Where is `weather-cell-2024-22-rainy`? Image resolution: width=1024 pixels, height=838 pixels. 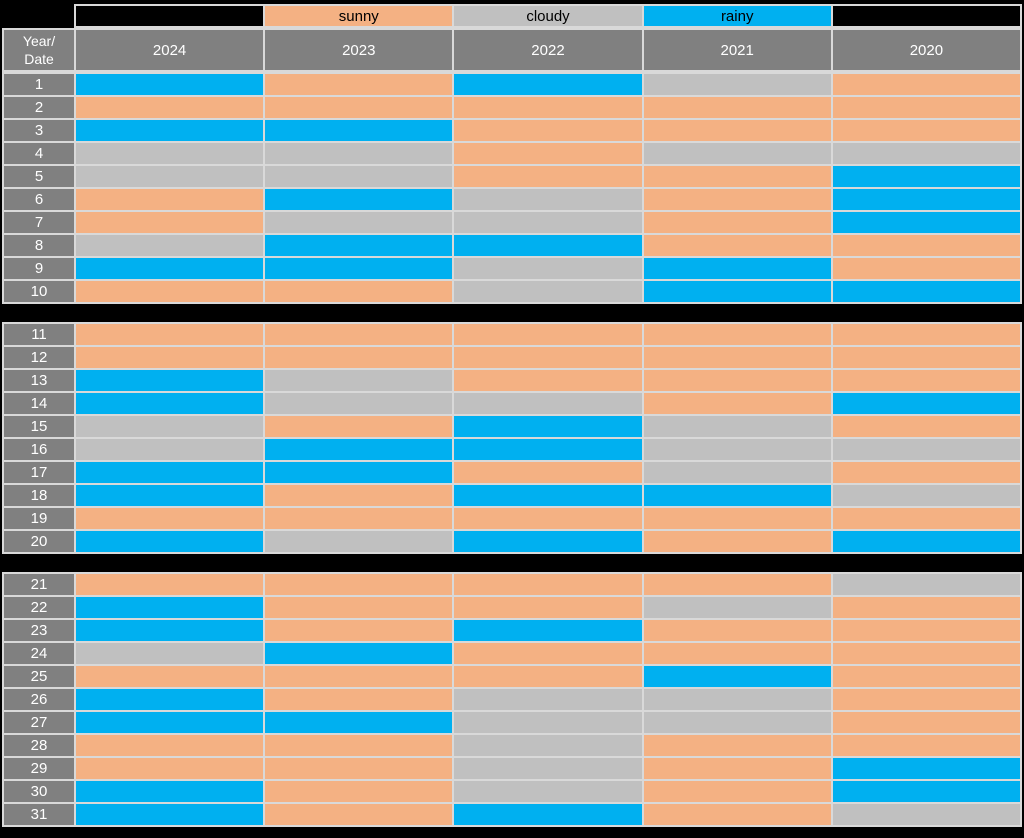
weather-cell-2024-22-rainy is located at coordinates (170, 607).